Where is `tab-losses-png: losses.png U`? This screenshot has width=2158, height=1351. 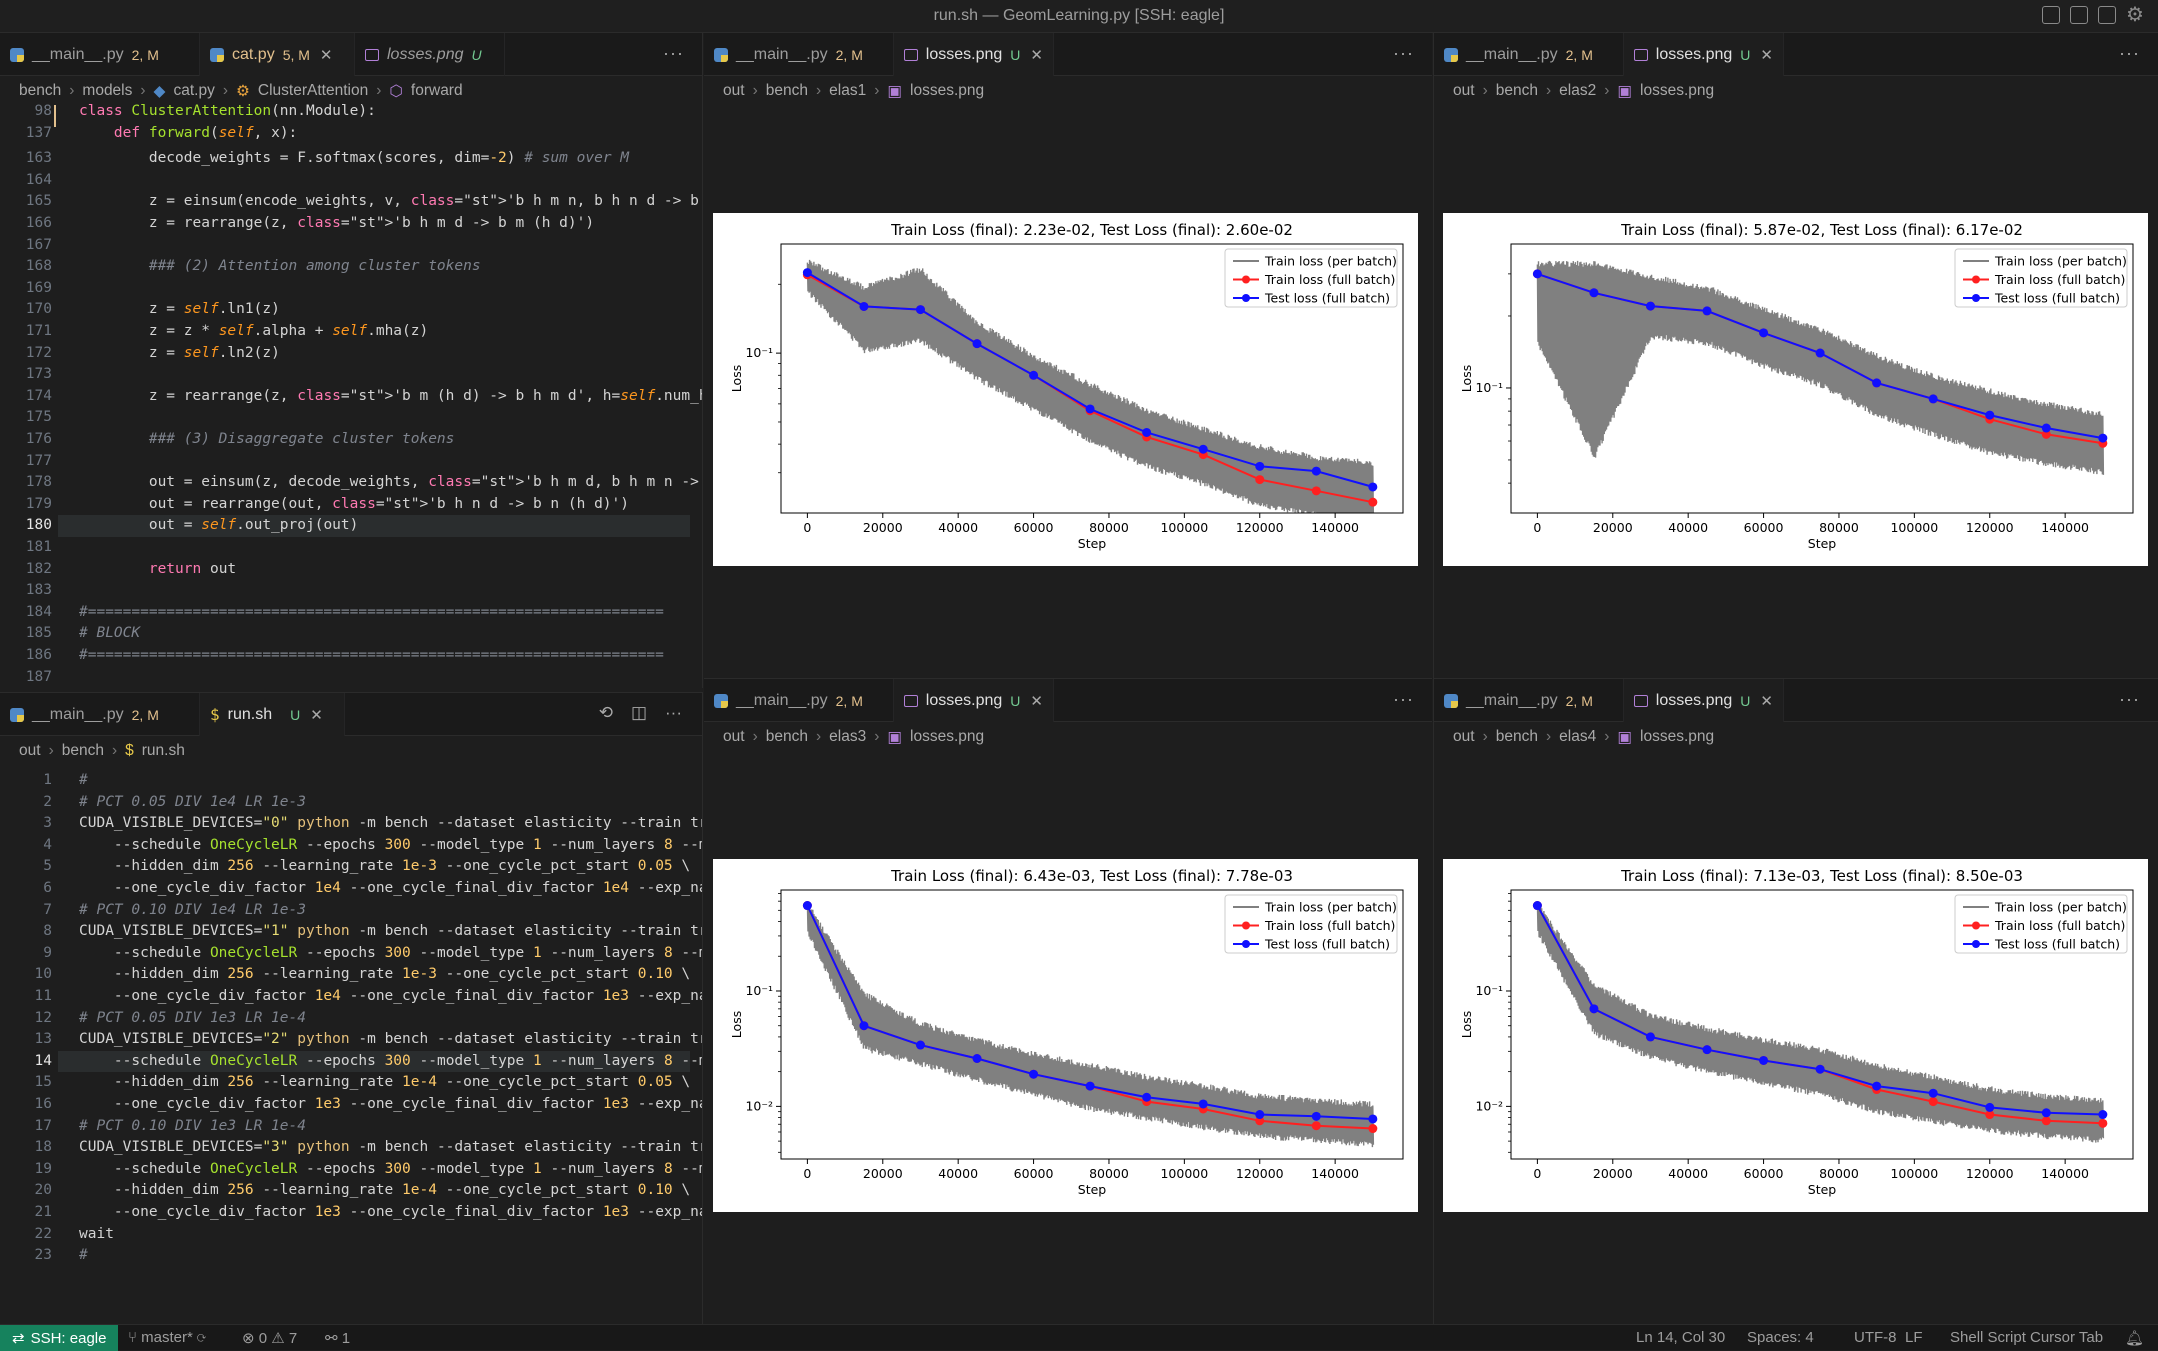
tab-losses-png: losses.png U is located at coordinates (430, 54).